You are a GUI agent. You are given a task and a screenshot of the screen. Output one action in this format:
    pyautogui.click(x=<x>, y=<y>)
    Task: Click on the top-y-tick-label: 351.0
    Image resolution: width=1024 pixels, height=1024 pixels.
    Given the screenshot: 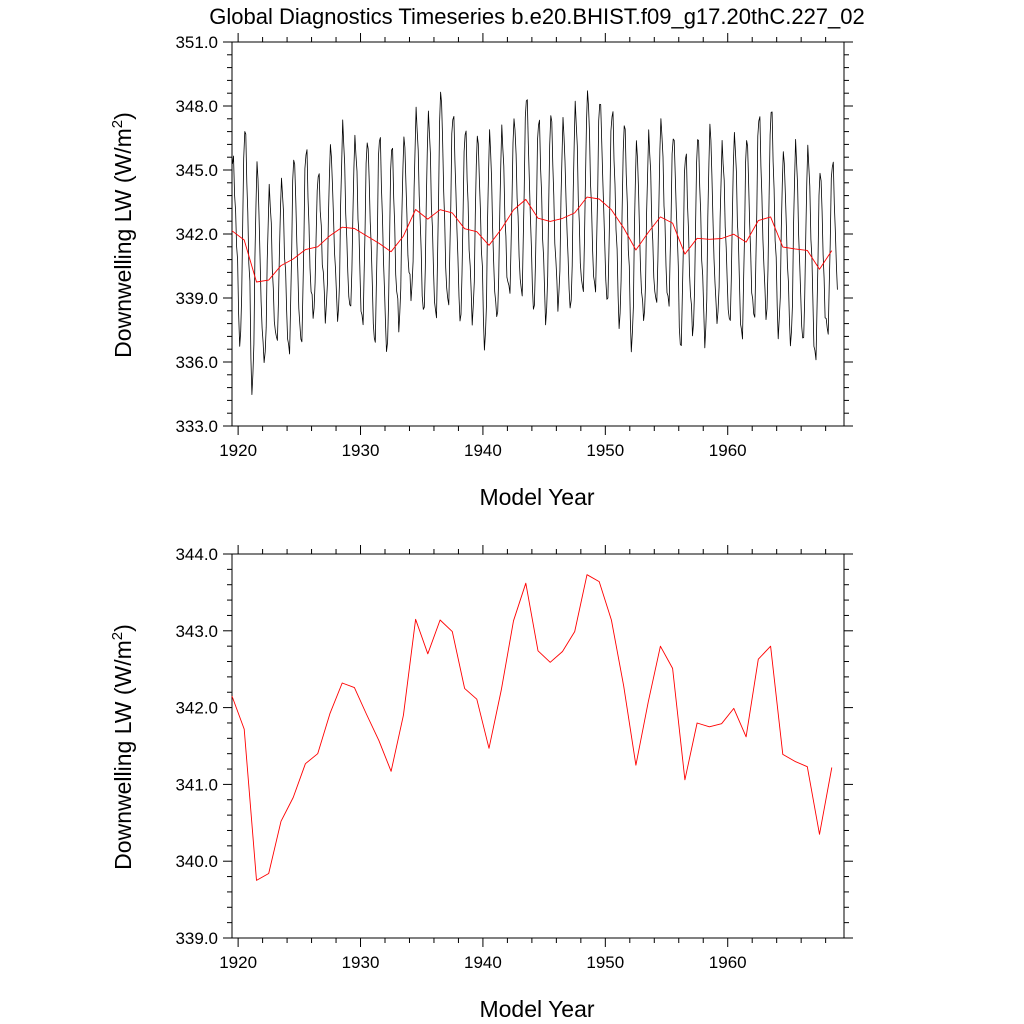 What is the action you would take?
    pyautogui.click(x=196, y=42)
    